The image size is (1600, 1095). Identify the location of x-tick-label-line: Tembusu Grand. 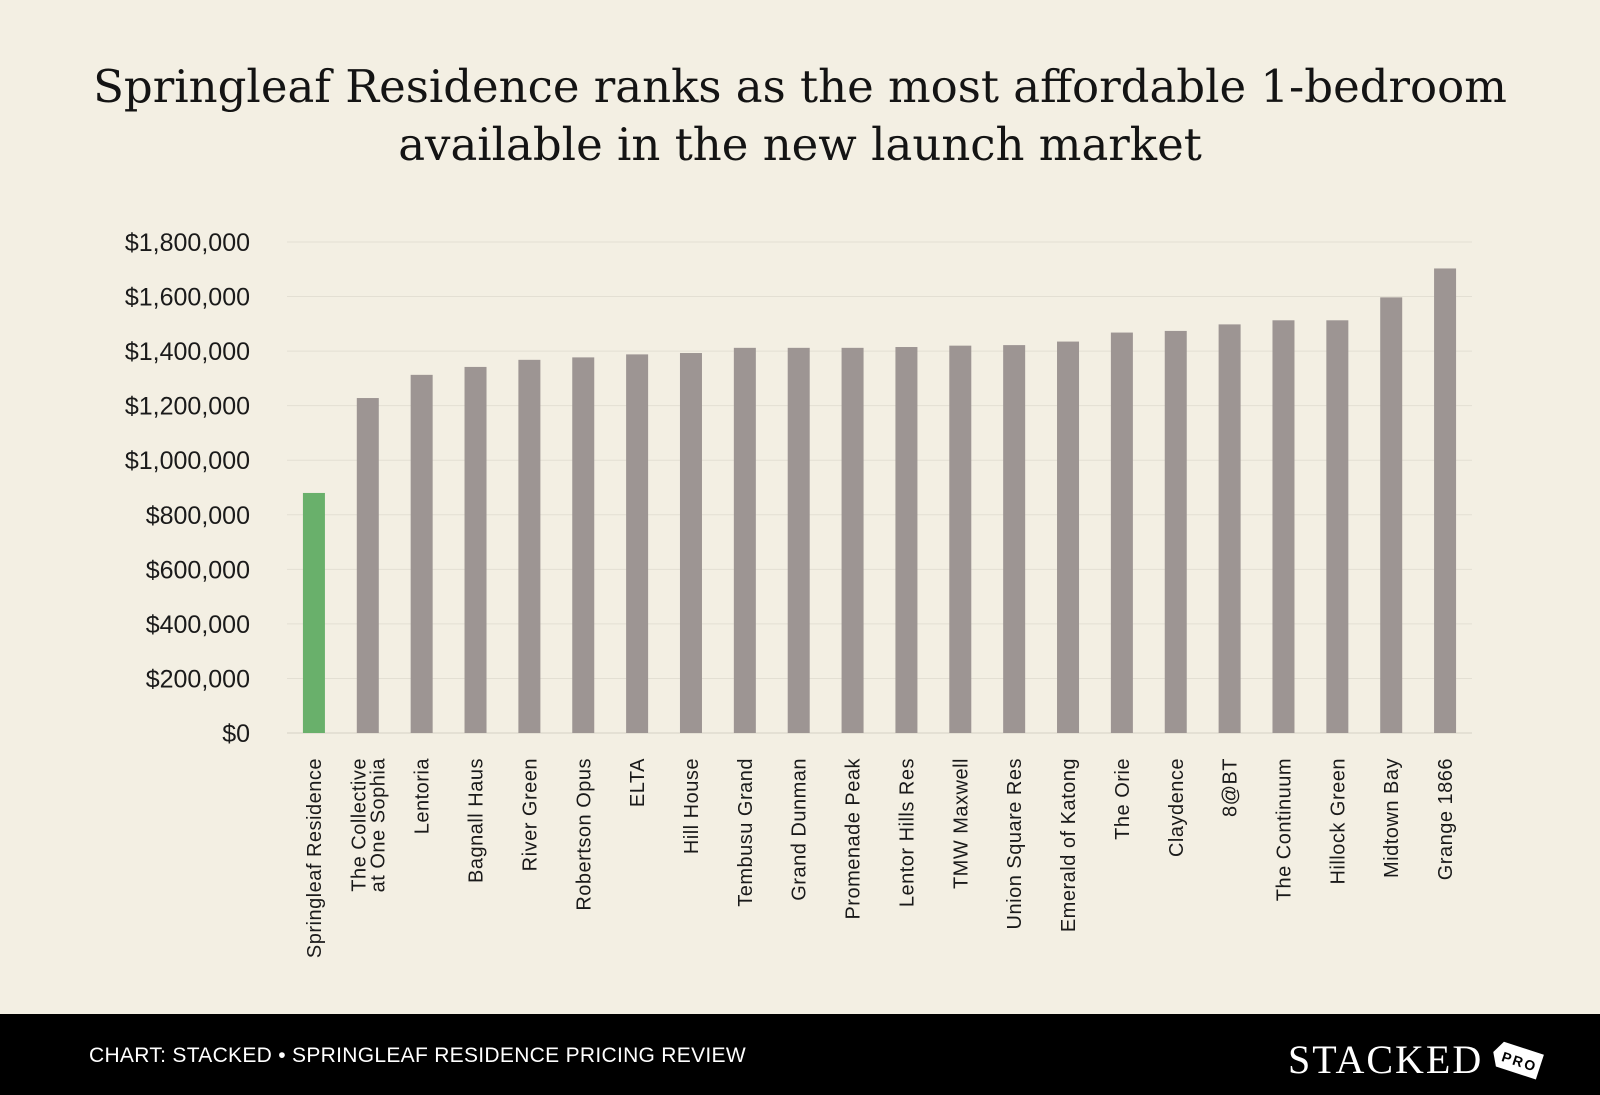
(746, 832).